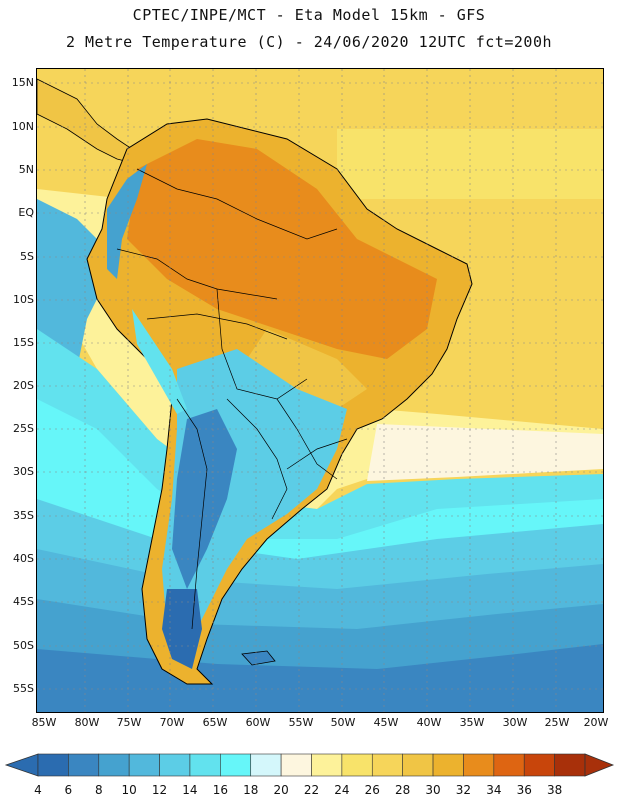 Image resolution: width=618 pixels, height=800 pixels. What do you see at coordinates (21, 765) in the screenshot?
I see `colorbar-min-arrow` at bounding box center [21, 765].